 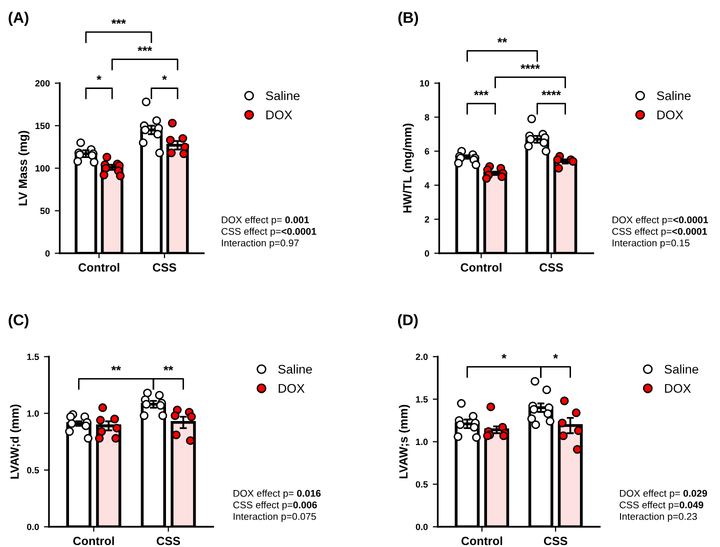 I want to click on y-tick-label: 150, so click(x=43, y=126).